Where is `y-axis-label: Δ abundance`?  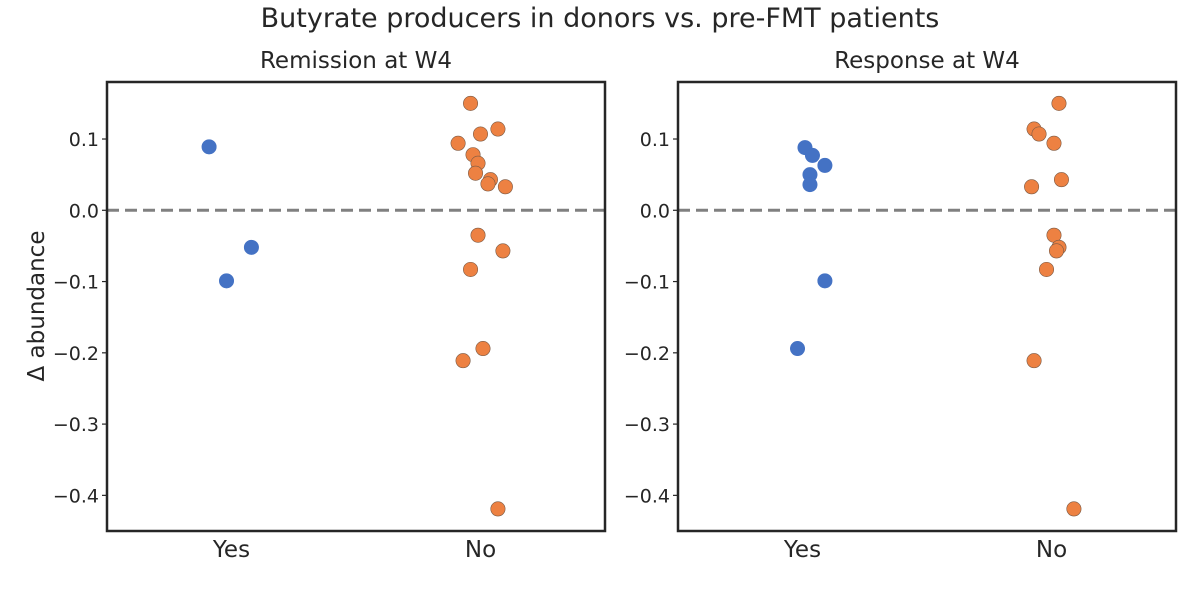 y-axis-label: Δ abundance is located at coordinates (37, 306).